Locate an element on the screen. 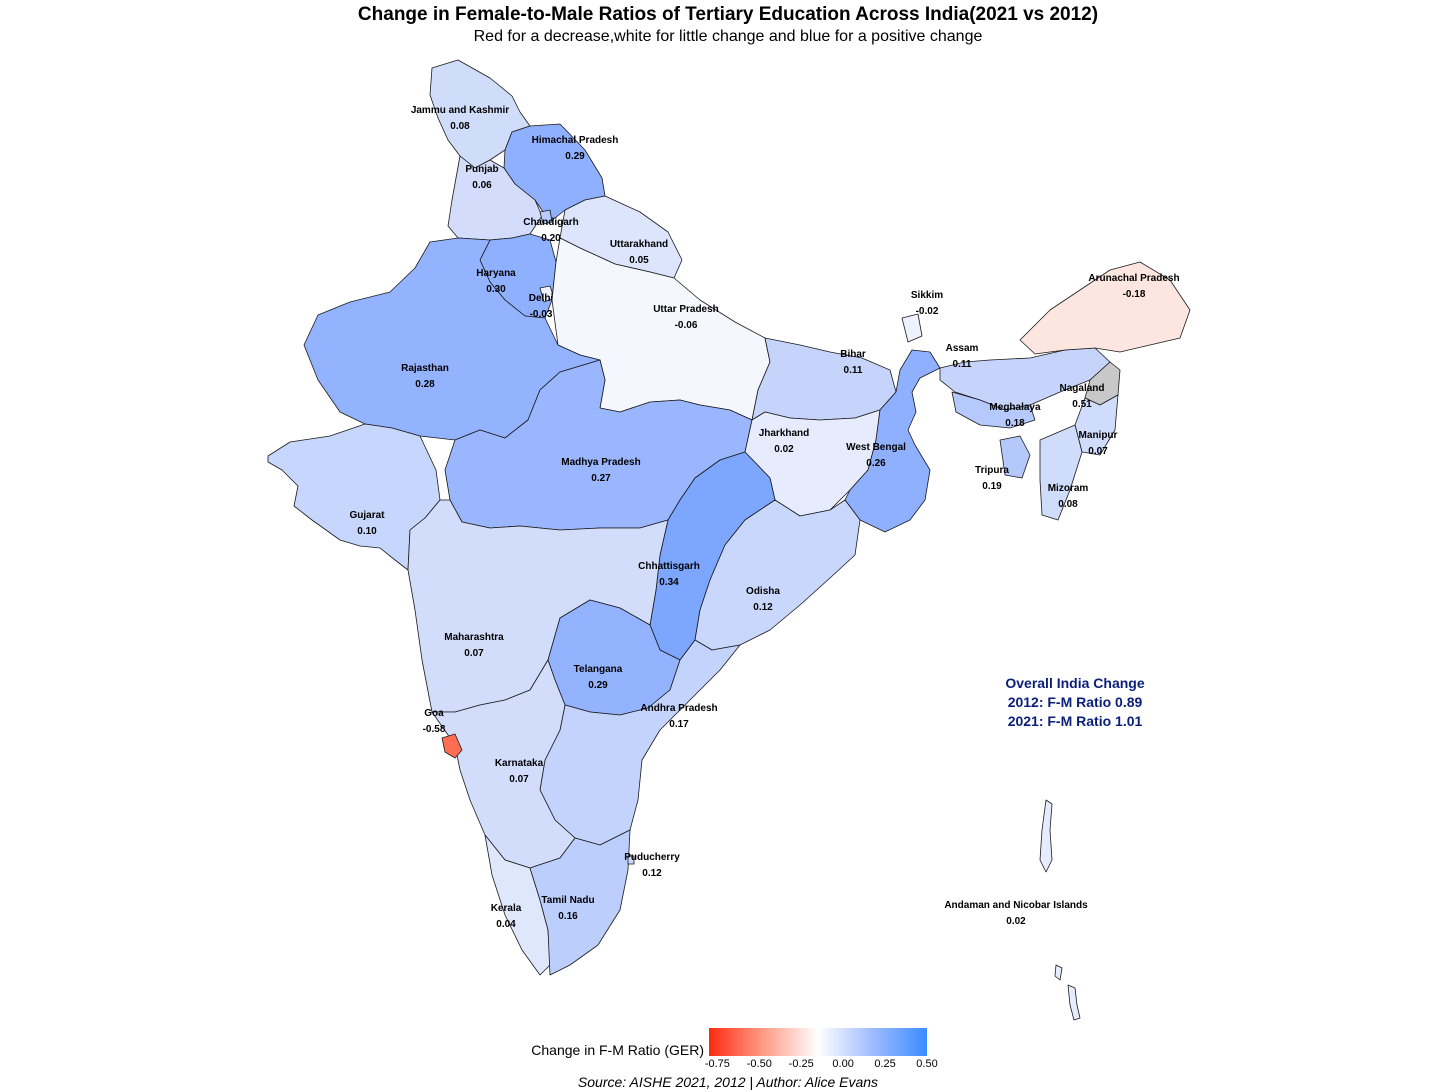 Image resolution: width=1456 pixels, height=1092 pixels. region-meghalaya is located at coordinates (993, 410).